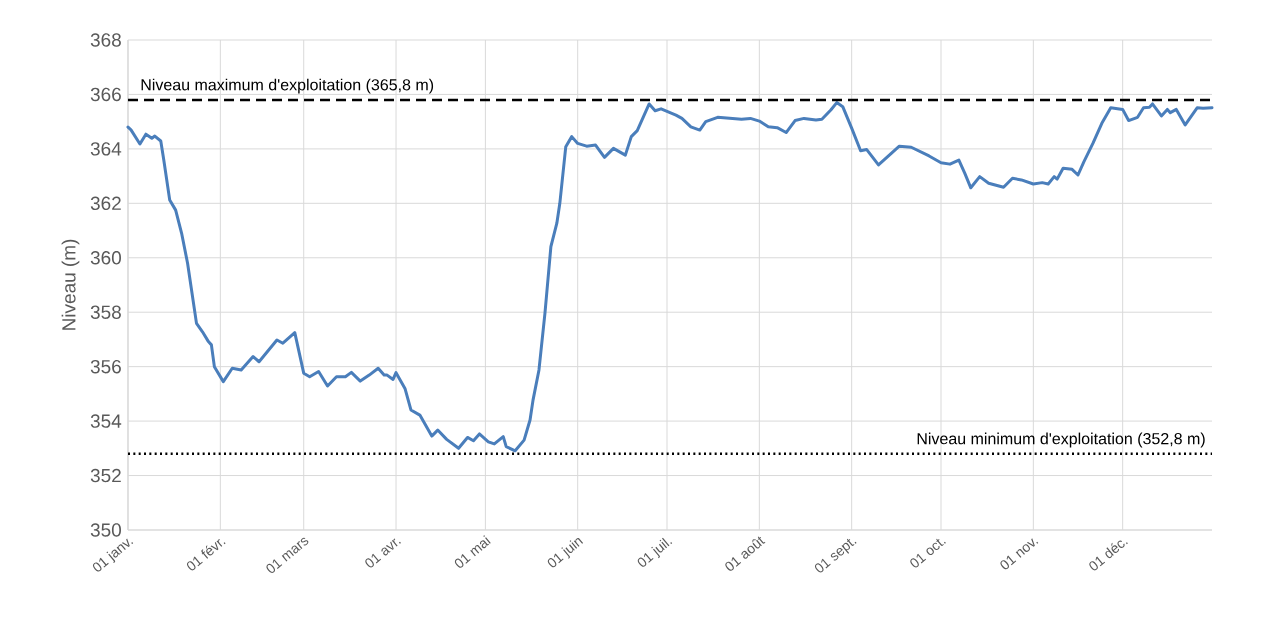 The image size is (1273, 631). Describe the element at coordinates (70, 284) in the screenshot. I see `y-axis-title: Niveau (m)` at that location.